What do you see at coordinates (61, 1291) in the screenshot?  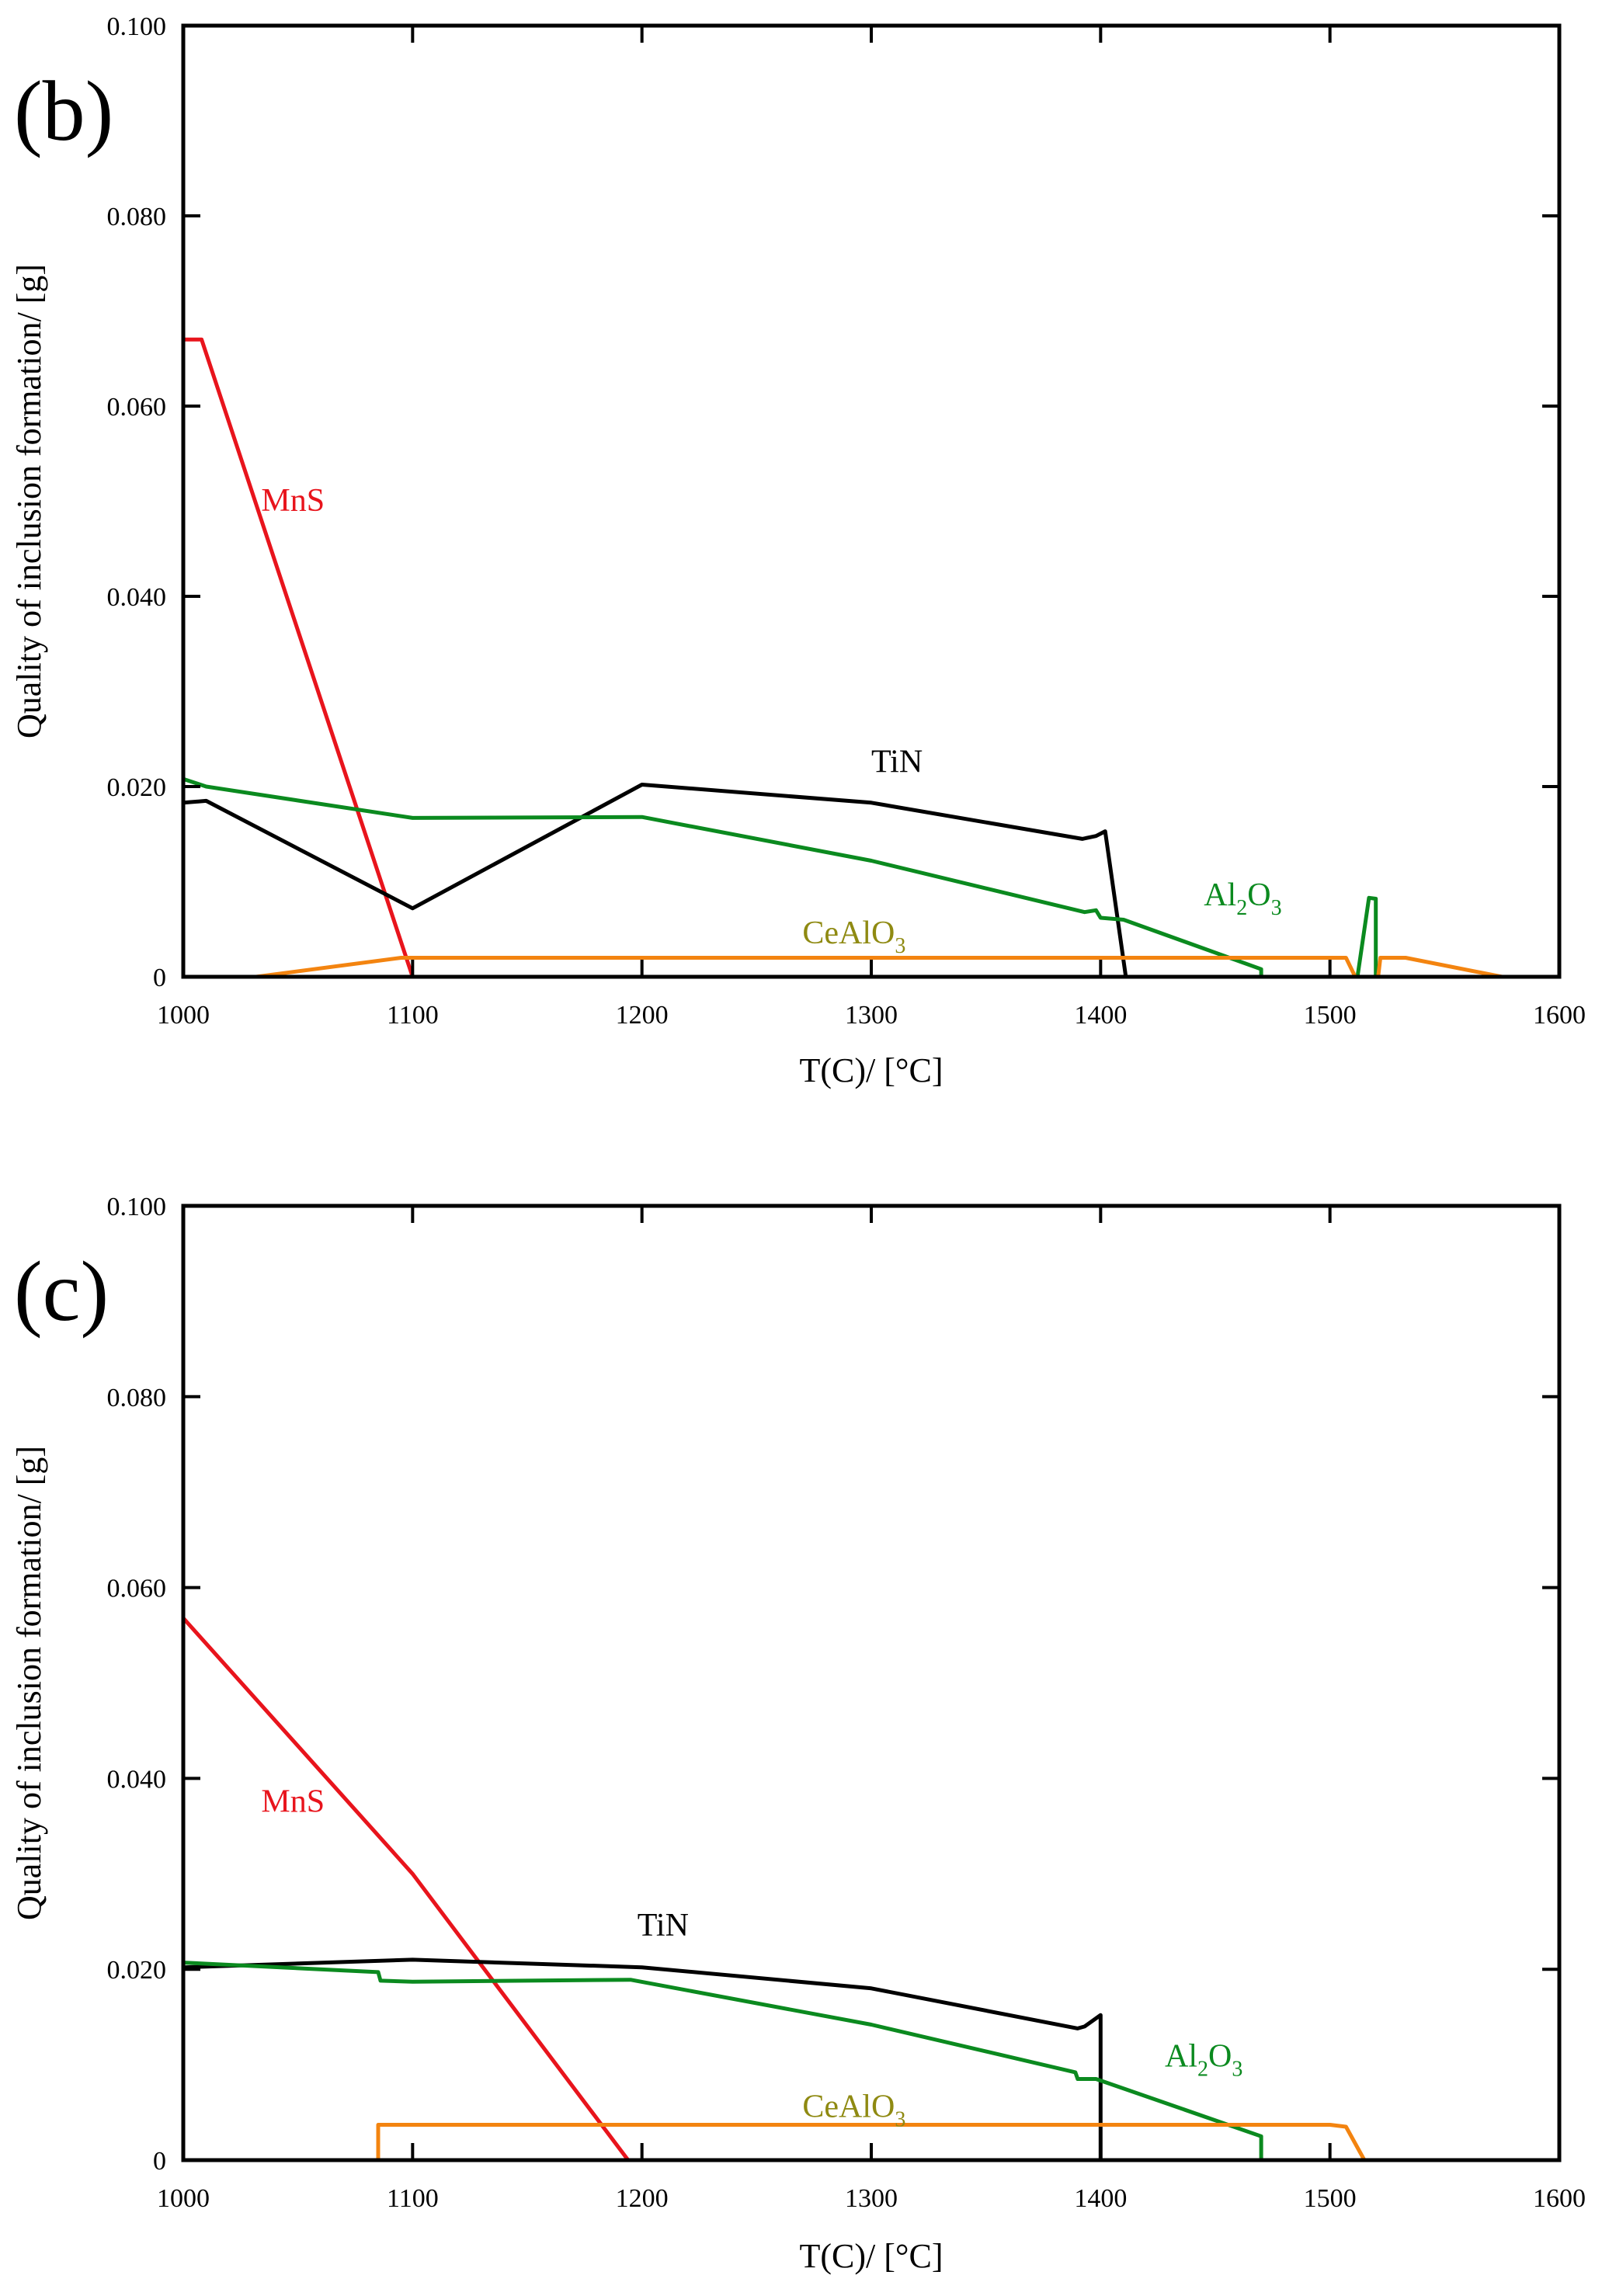 I see `panel-label: (c)` at bounding box center [61, 1291].